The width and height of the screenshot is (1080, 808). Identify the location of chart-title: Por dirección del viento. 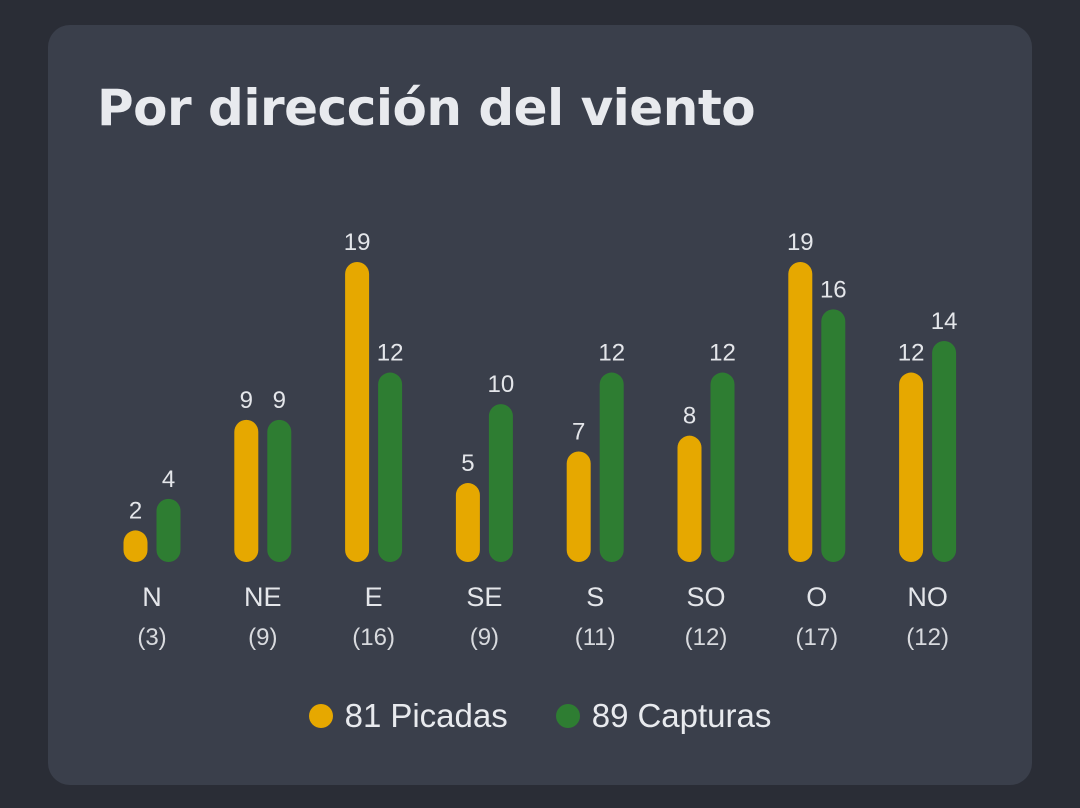
(426, 108).